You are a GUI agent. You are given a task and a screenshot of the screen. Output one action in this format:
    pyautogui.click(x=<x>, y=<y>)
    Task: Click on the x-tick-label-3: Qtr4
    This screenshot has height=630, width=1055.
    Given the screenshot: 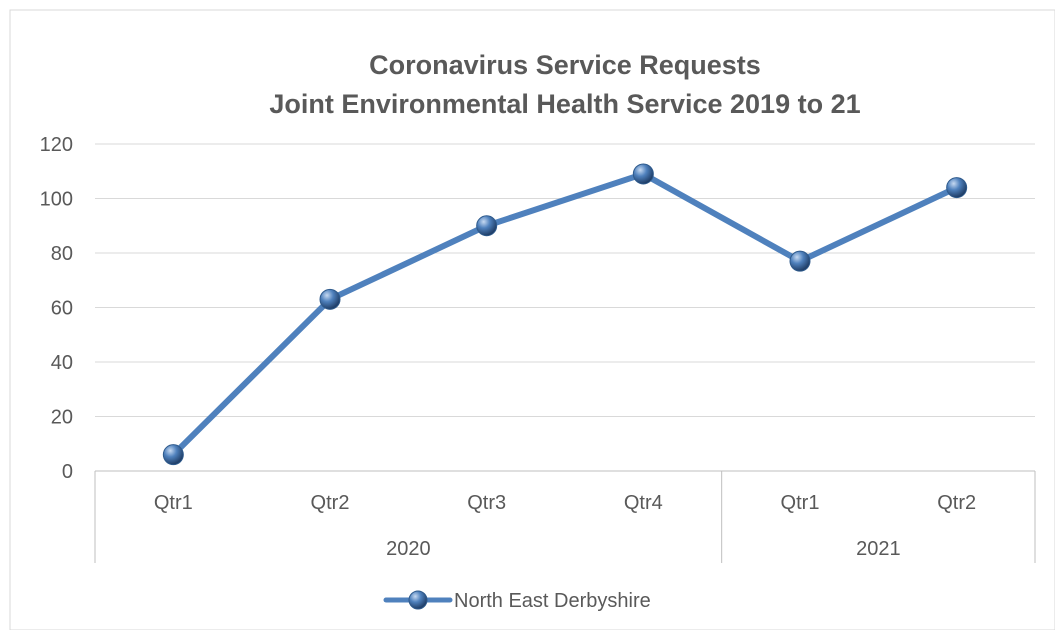 What is the action you would take?
    pyautogui.click(x=643, y=503)
    